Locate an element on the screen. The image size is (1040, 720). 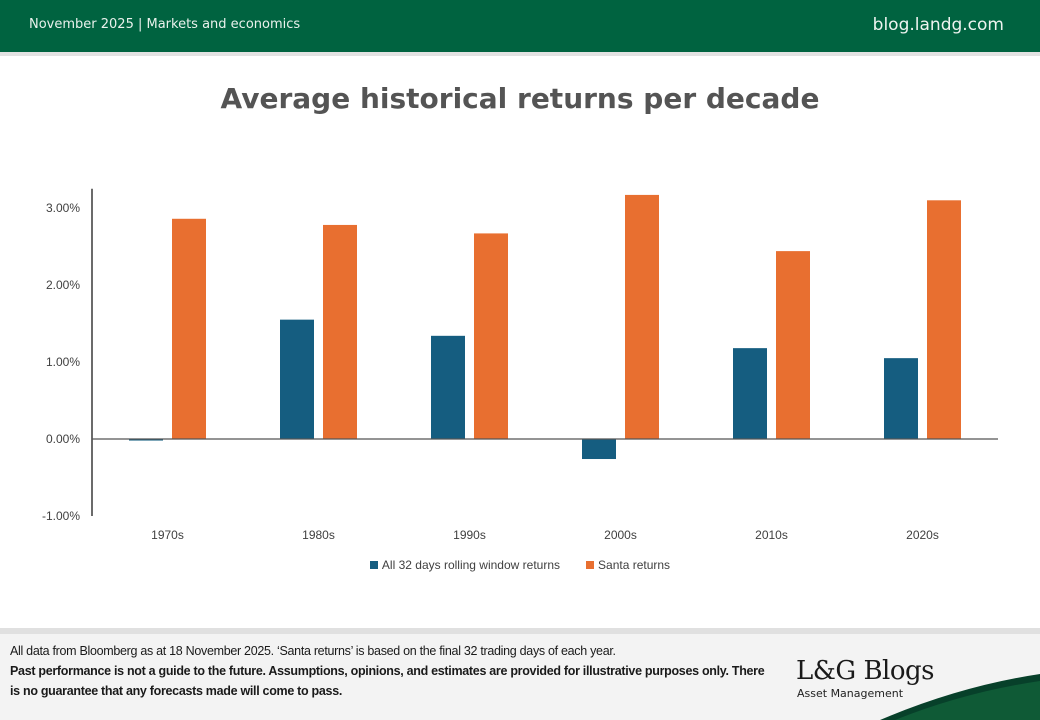
x-tick-label: 1970s is located at coordinates (167, 535).